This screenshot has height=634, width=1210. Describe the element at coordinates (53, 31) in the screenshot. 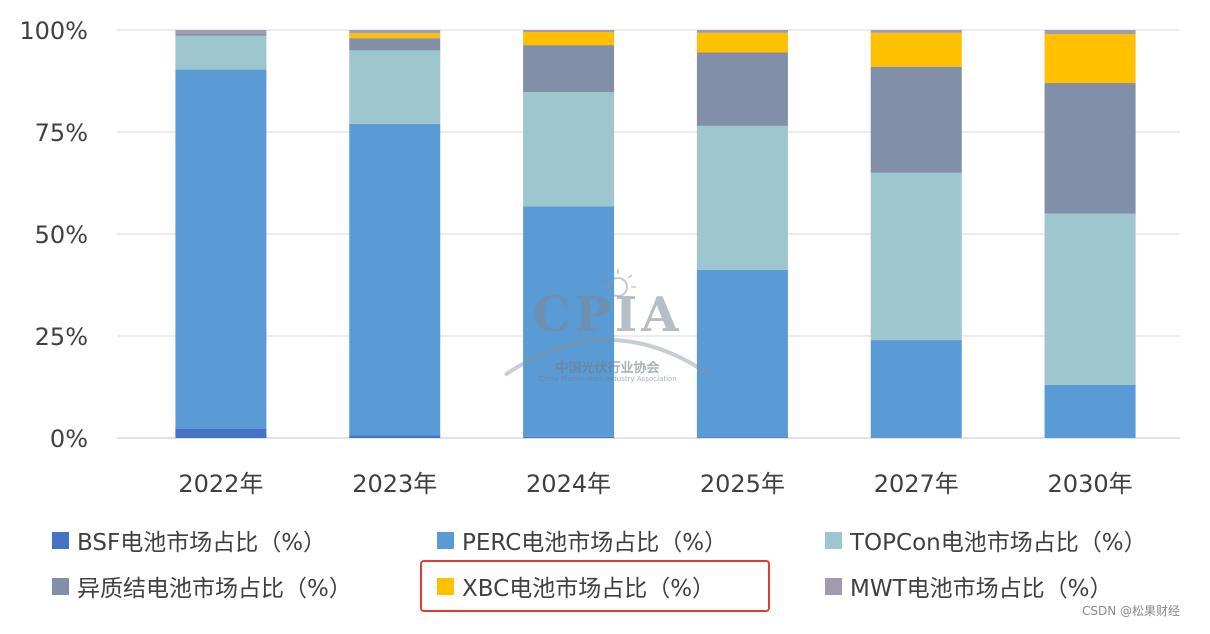

I see `y-tick-label: 100%` at that location.